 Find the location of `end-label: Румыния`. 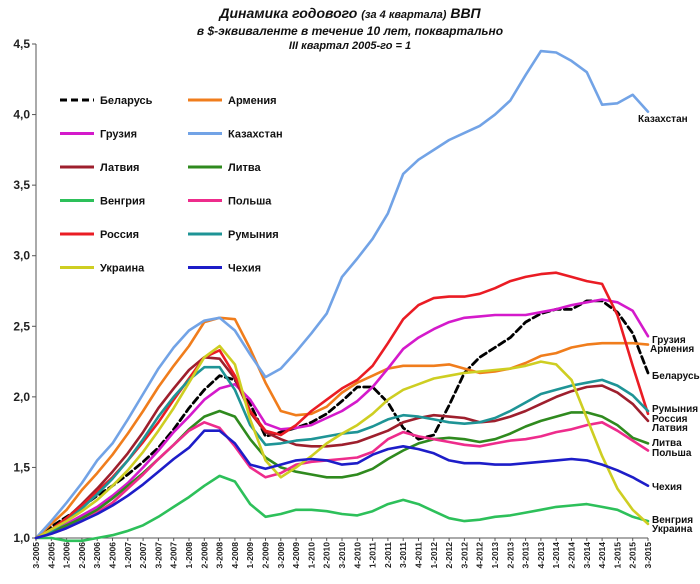

end-label: Румыния is located at coordinates (675, 409).